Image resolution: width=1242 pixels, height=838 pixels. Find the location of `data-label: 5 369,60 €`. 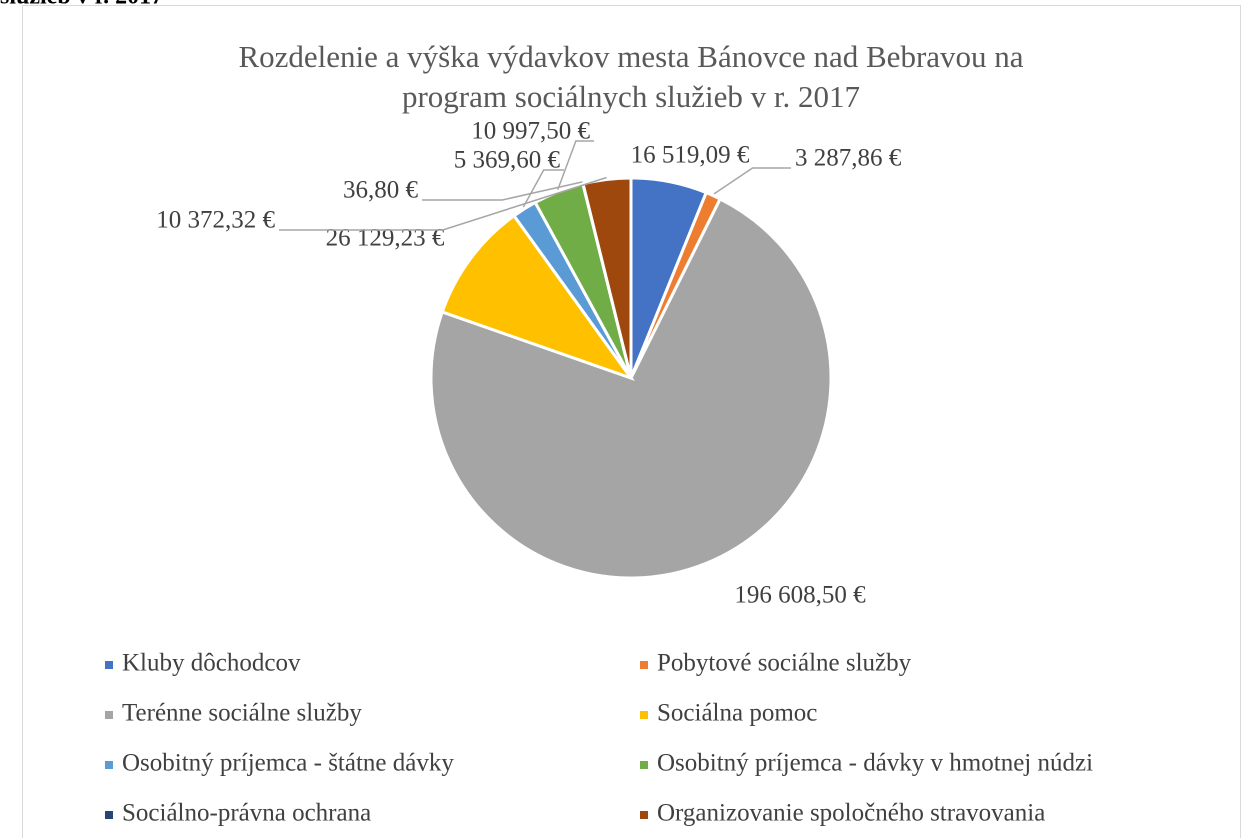

data-label: 5 369,60 € is located at coordinates (507, 160).